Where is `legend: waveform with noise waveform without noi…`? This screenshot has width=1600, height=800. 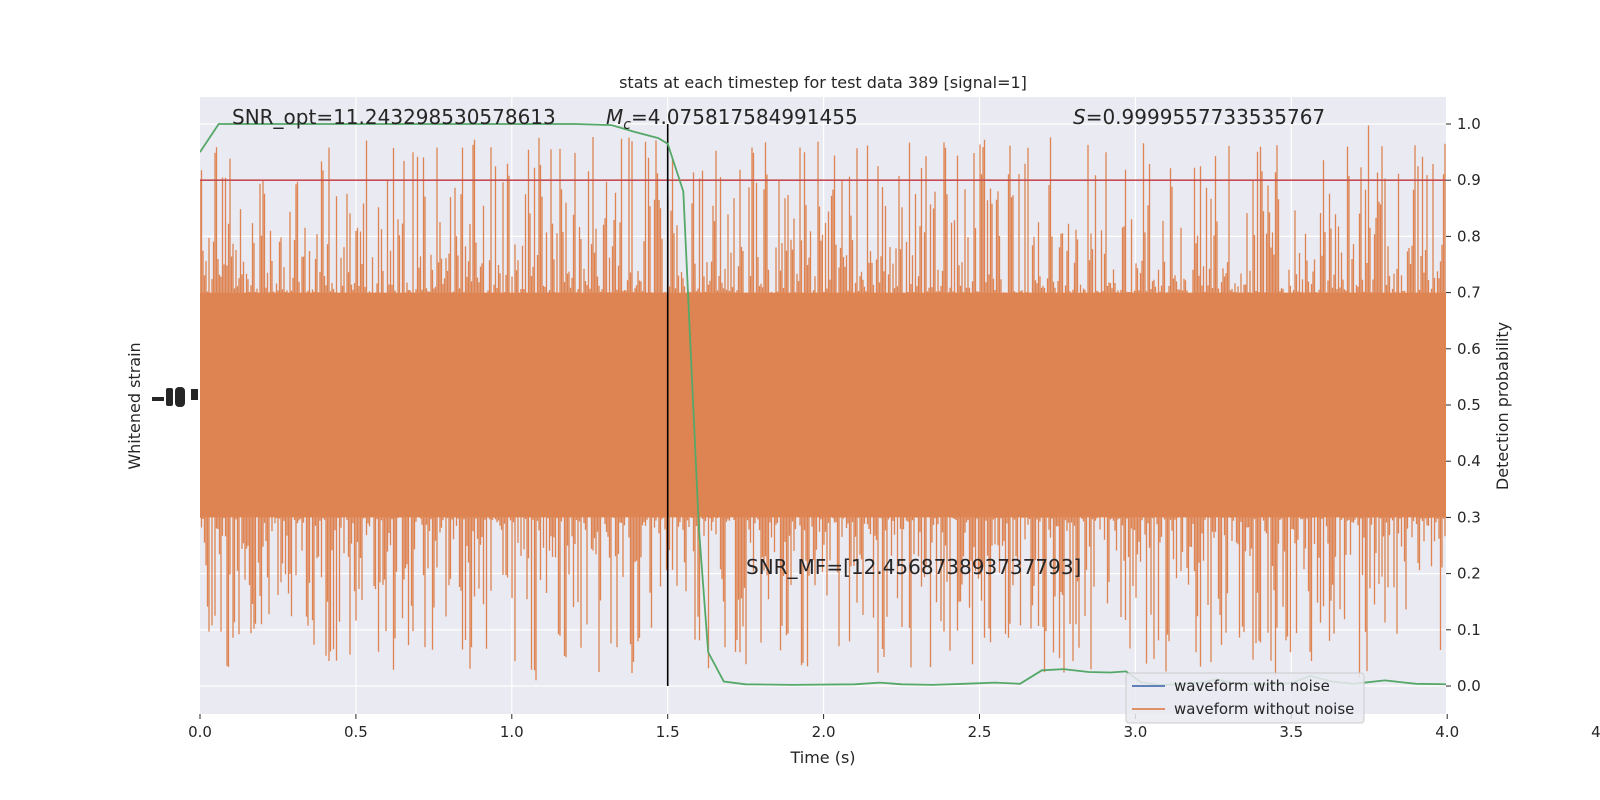
legend: waveform with noise waveform without noi… is located at coordinates (1245, 698).